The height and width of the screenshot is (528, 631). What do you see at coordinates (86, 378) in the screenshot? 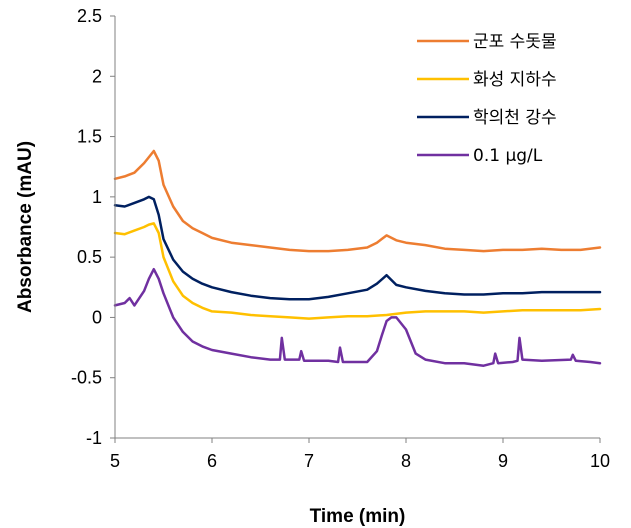
I see `y-tick-label: -0.5` at bounding box center [86, 378].